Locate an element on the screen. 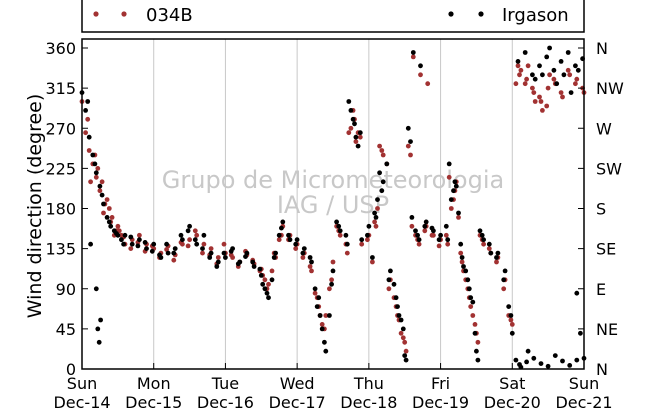  y-tick-label-8: 360 is located at coordinates (60, 48).